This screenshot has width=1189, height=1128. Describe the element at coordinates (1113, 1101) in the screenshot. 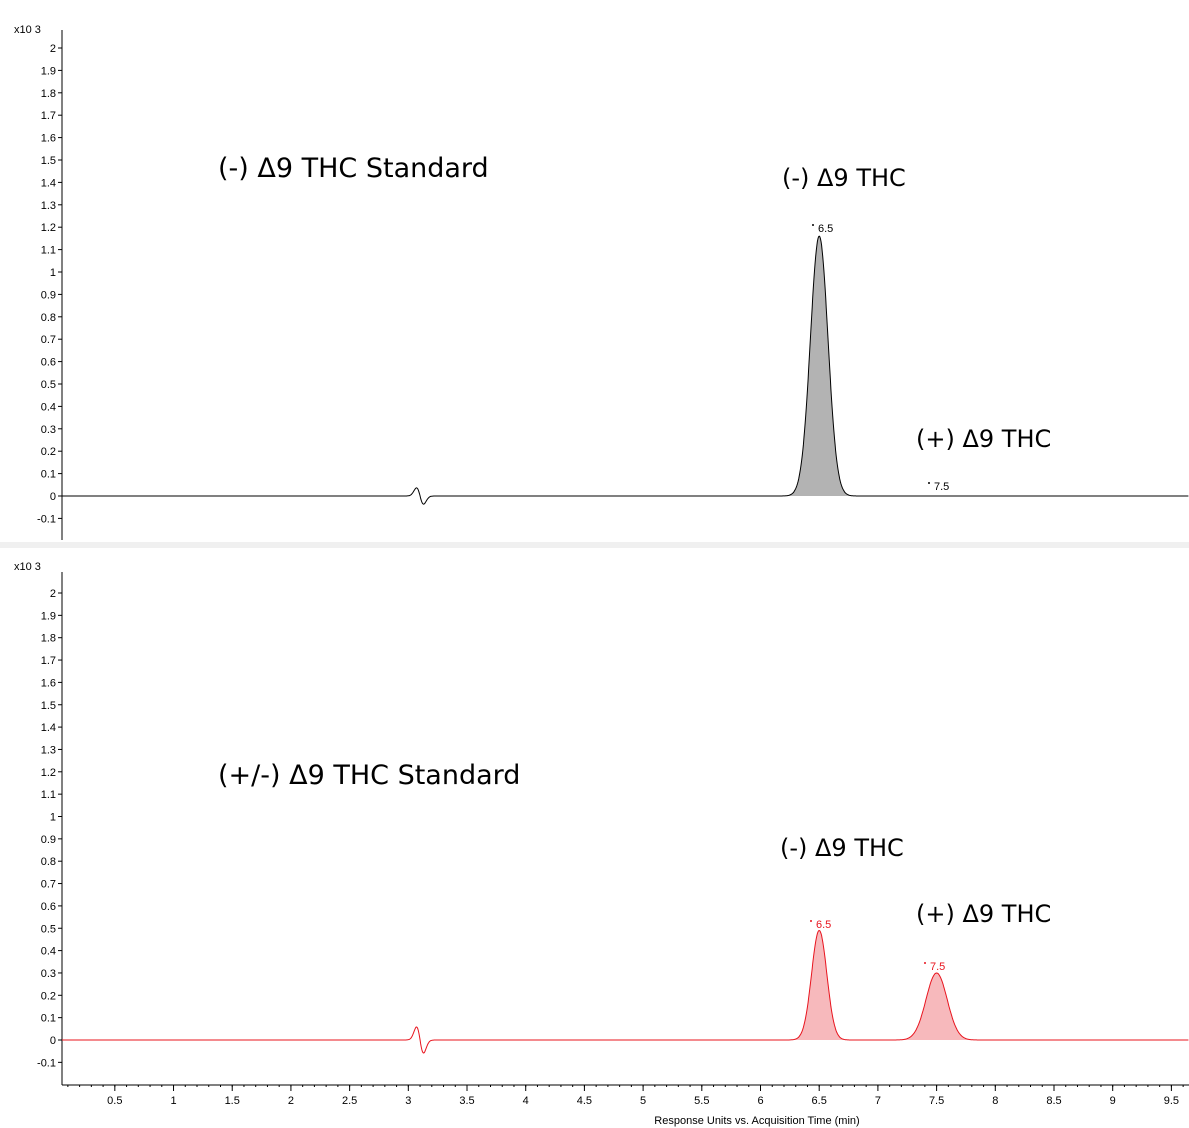

I see `x-tick-label: 9` at that location.